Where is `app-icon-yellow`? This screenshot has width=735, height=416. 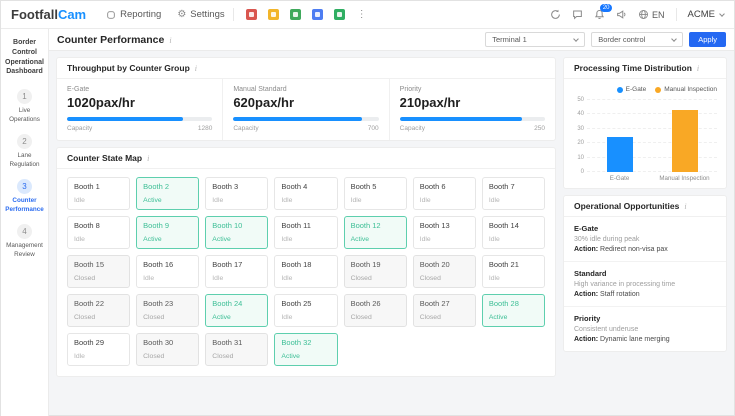 app-icon-yellow is located at coordinates (273, 14).